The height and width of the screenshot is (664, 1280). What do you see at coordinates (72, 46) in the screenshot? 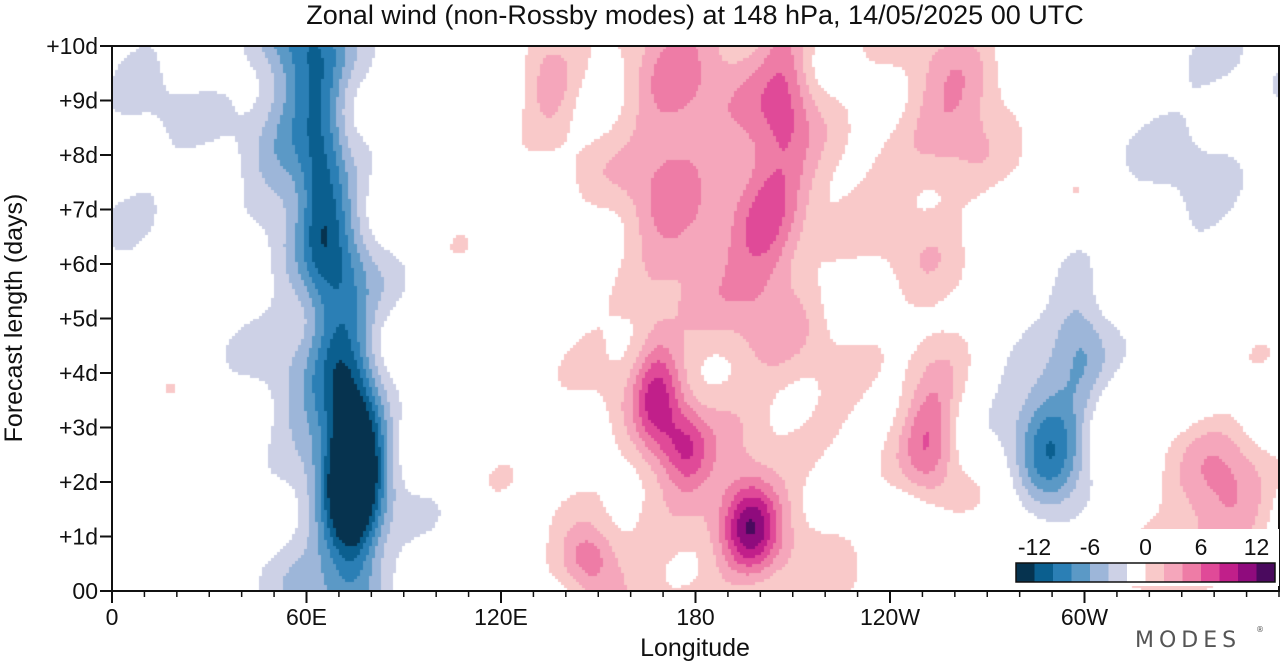
I see `y-tick-label: +10d` at bounding box center [72, 46].